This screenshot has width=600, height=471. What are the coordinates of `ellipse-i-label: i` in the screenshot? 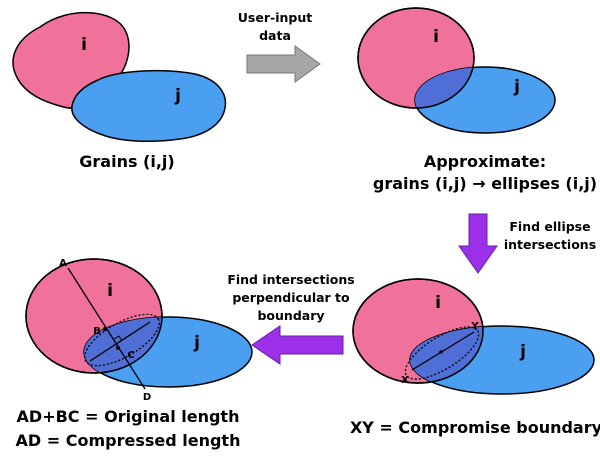 It's located at (436, 37).